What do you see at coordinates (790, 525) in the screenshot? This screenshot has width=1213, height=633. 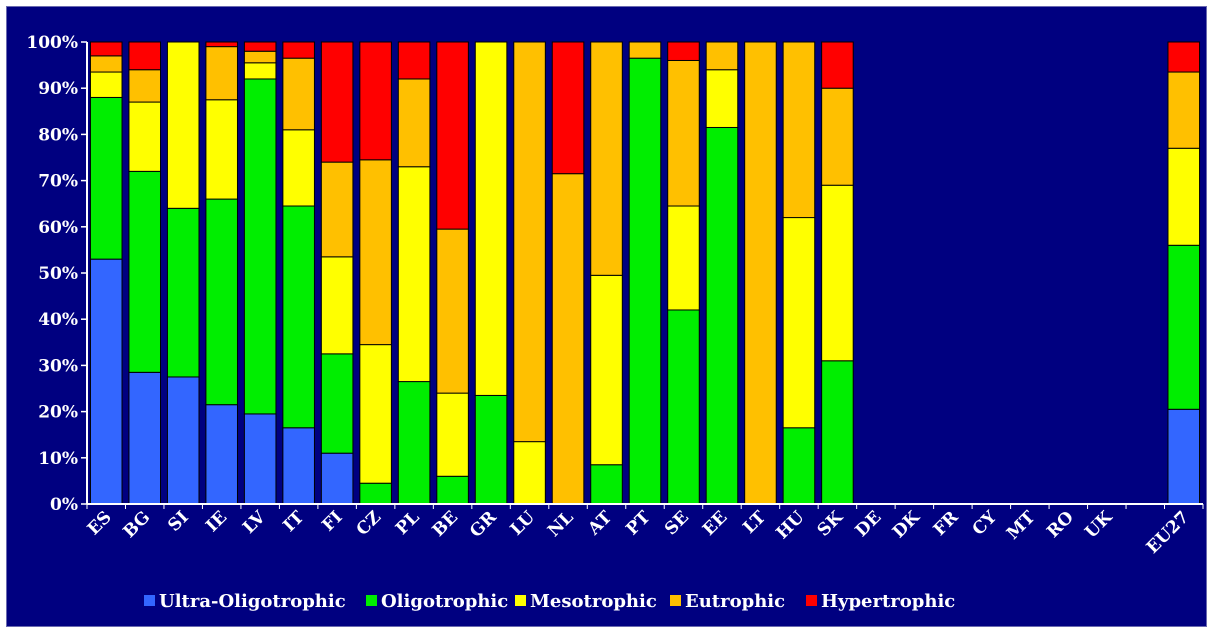 I see `x-category-label: HU` at bounding box center [790, 525].